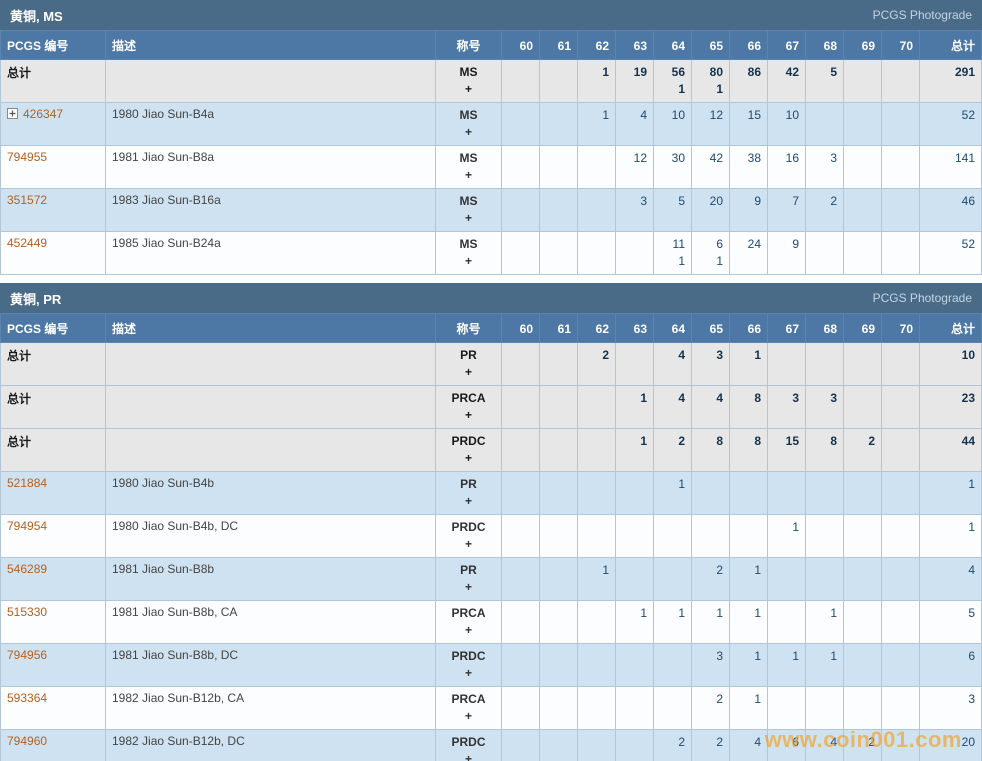 Image resolution: width=982 pixels, height=761 pixels. I want to click on grade-count-cell: 30, so click(672, 167).